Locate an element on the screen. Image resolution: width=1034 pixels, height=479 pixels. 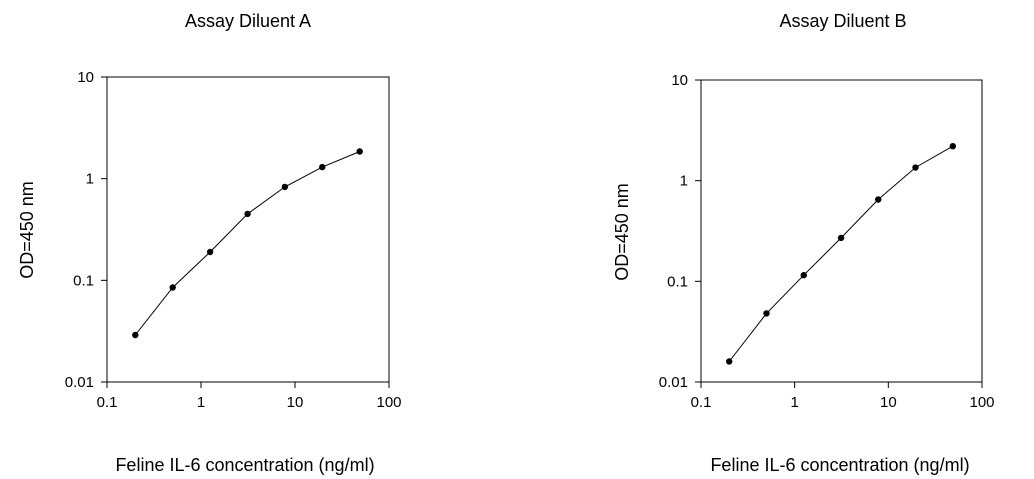
chart-title: Assay Diluent A is located at coordinates (248, 21).